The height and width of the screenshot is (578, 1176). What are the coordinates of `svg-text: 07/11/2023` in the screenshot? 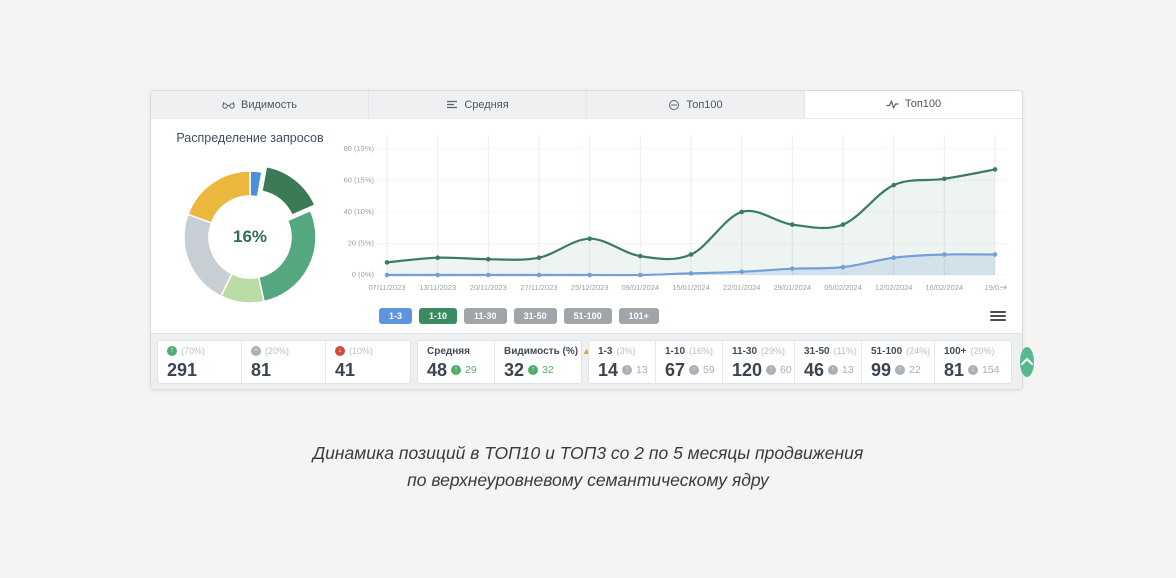 It's located at (387, 287).